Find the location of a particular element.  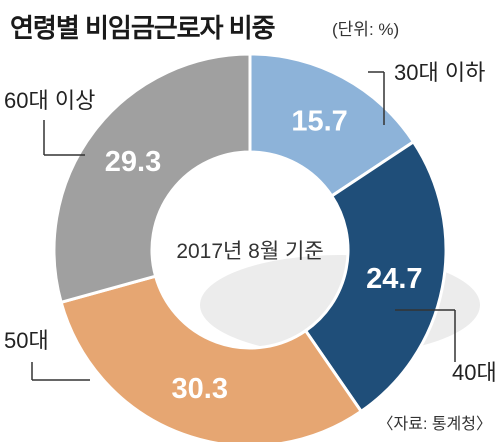

source-note: 〈자료: 통계청〉 is located at coordinates (435, 424).